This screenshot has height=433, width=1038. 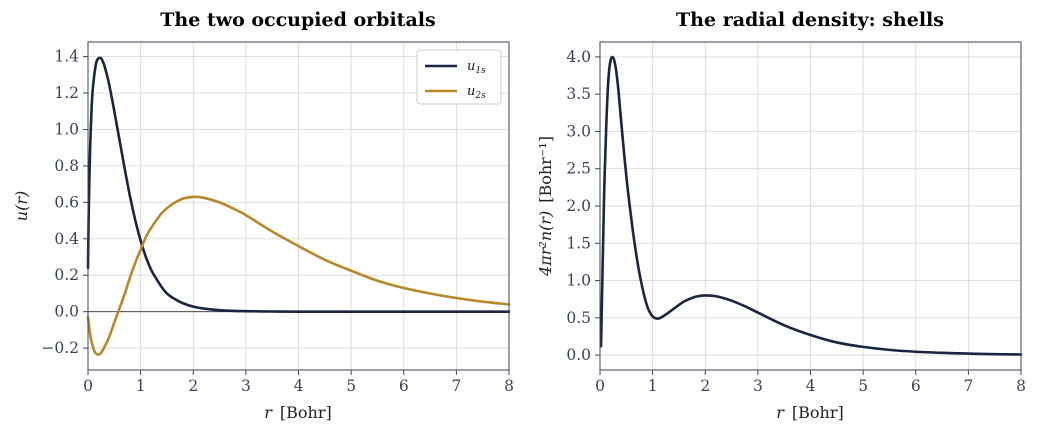 I want to click on y-tick-label: 0.5, so click(x=578, y=318).